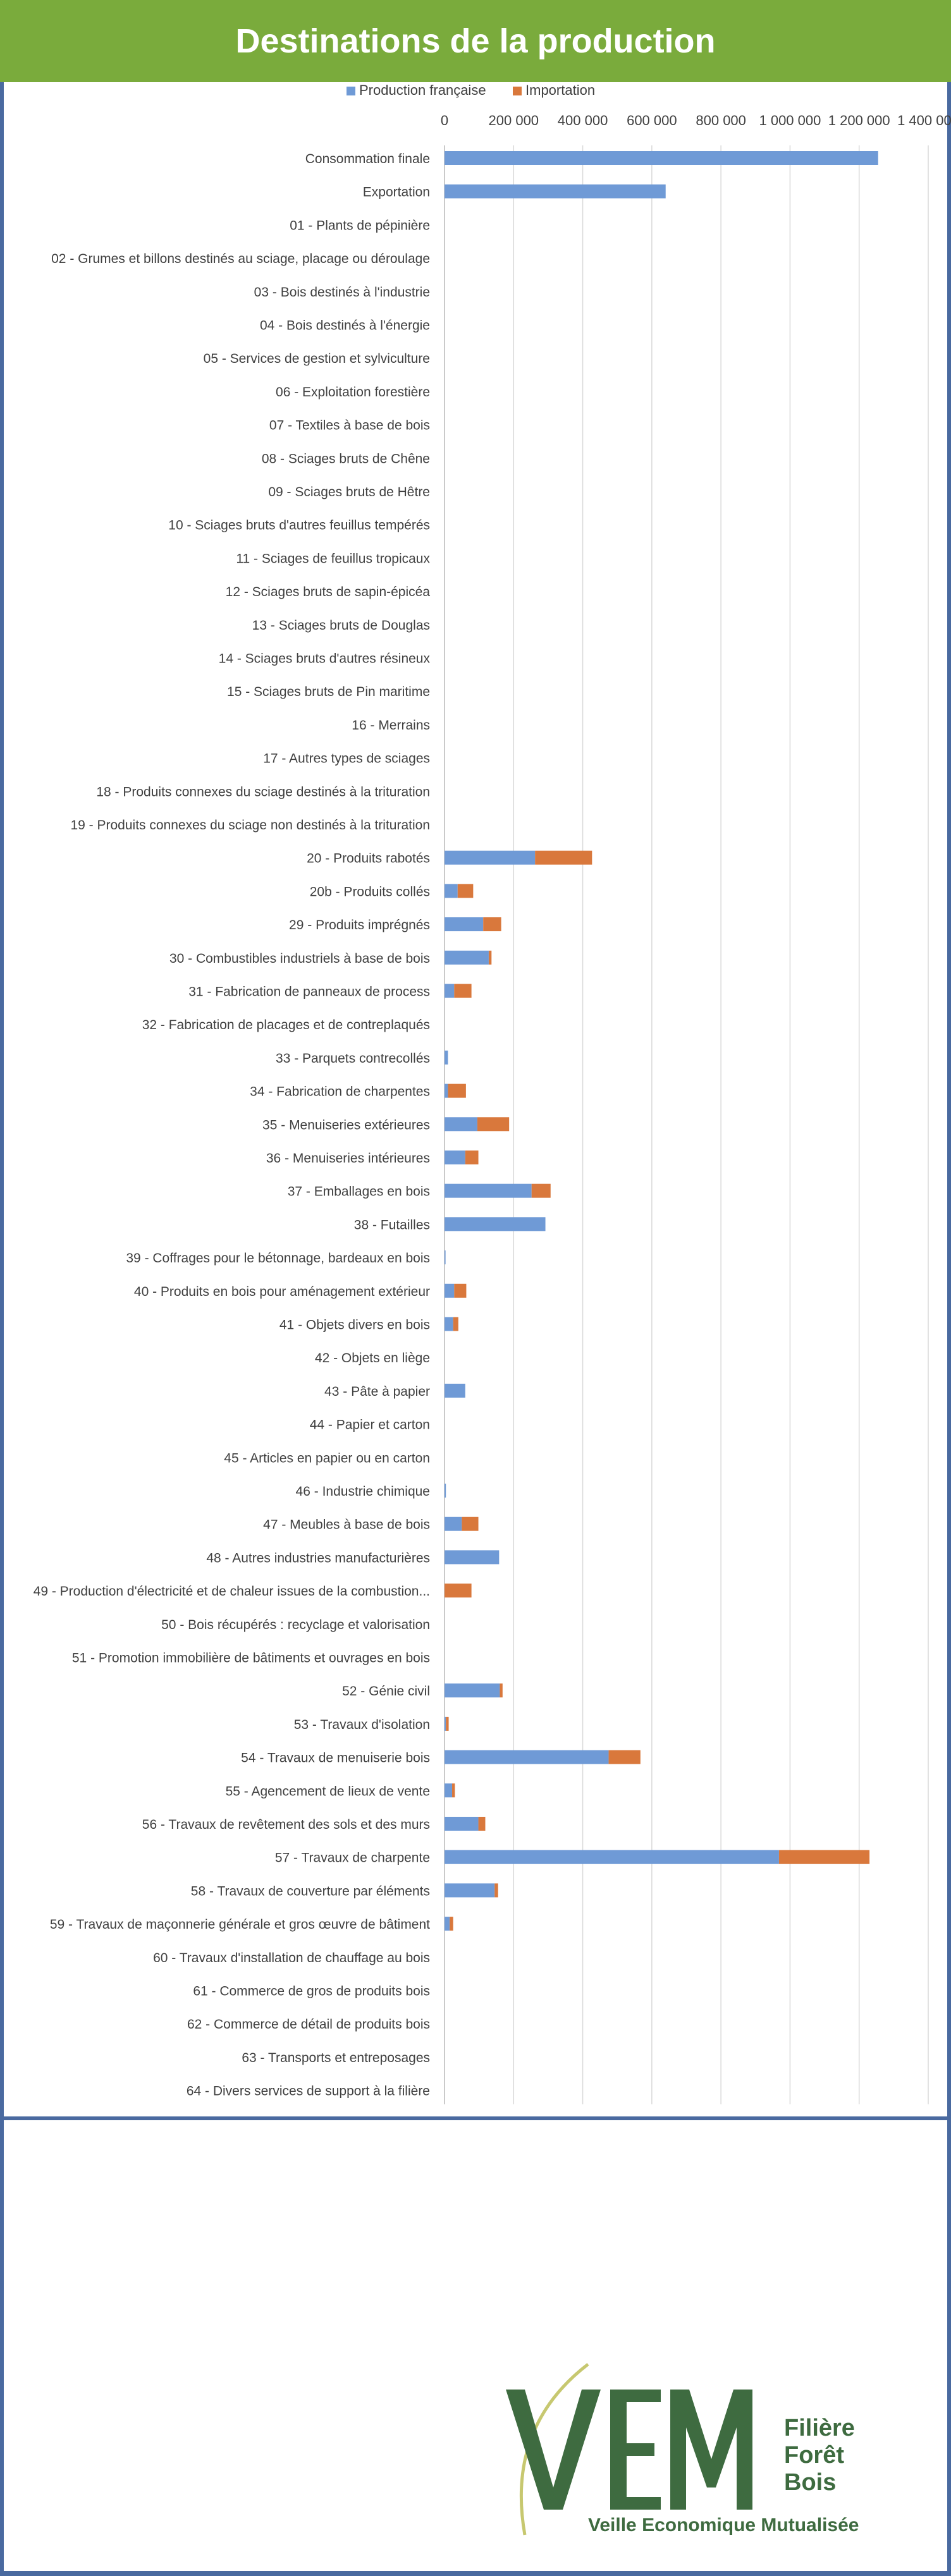 This screenshot has width=951, height=2576. Describe the element at coordinates (328, 692) in the screenshot. I see `category-label: 15 - Sciages bruts de Pin maritime` at that location.